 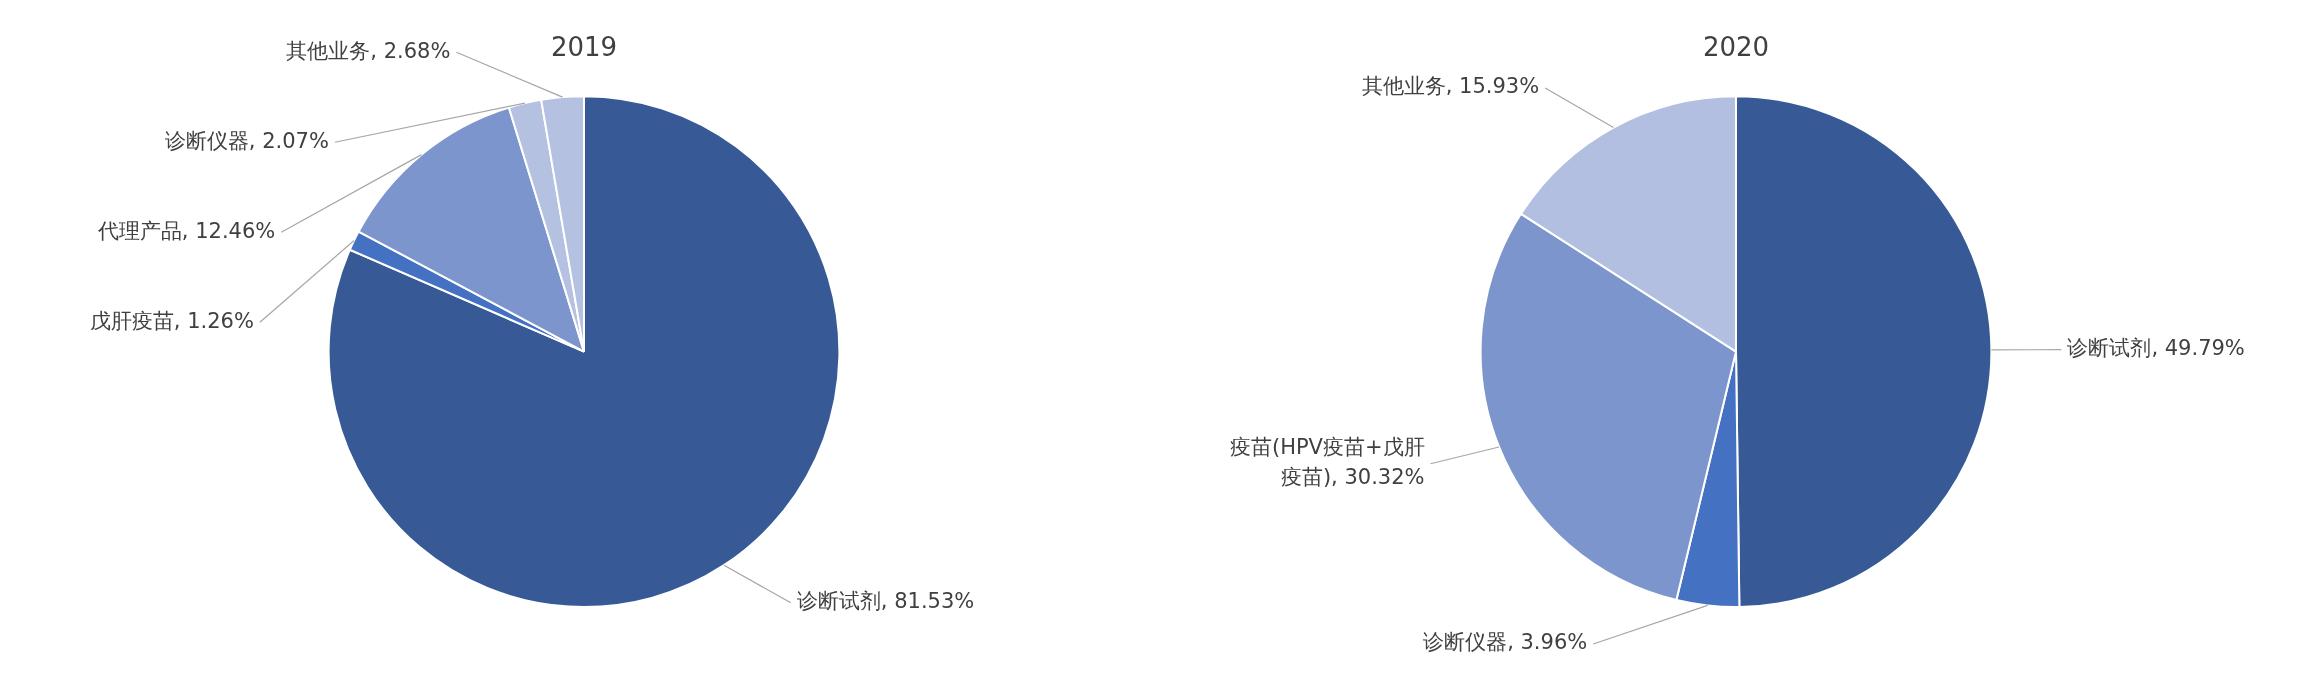 I want to click on slice-label: 诊断仪器, 2.07%, so click(x=246, y=140).